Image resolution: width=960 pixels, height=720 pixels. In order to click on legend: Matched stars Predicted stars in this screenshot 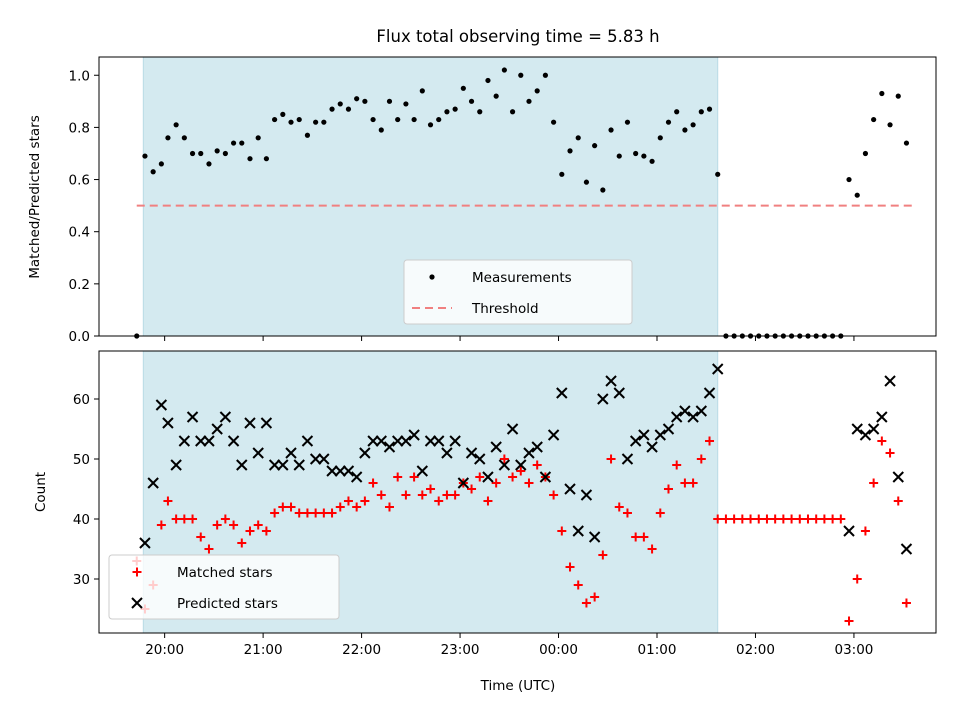, I will do `click(224, 587)`.